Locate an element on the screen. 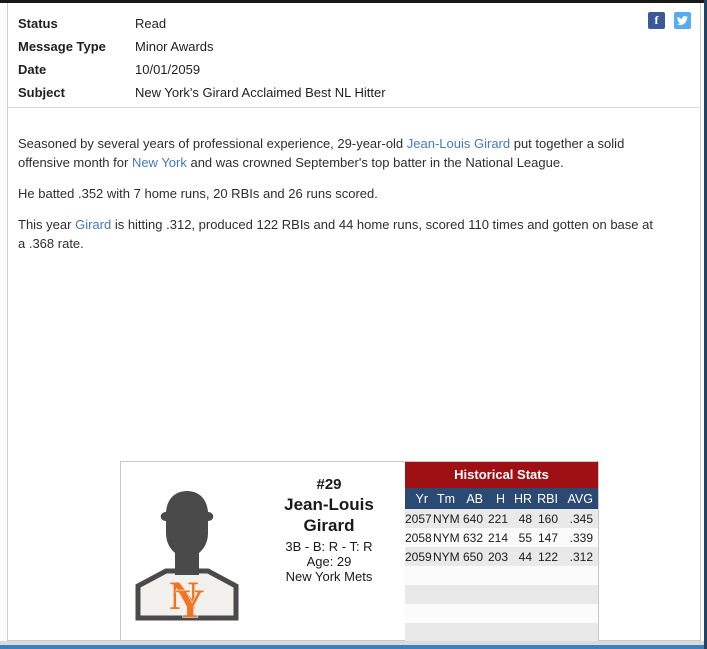 The image size is (707, 649). stats-cell: .312 is located at coordinates (580, 556).